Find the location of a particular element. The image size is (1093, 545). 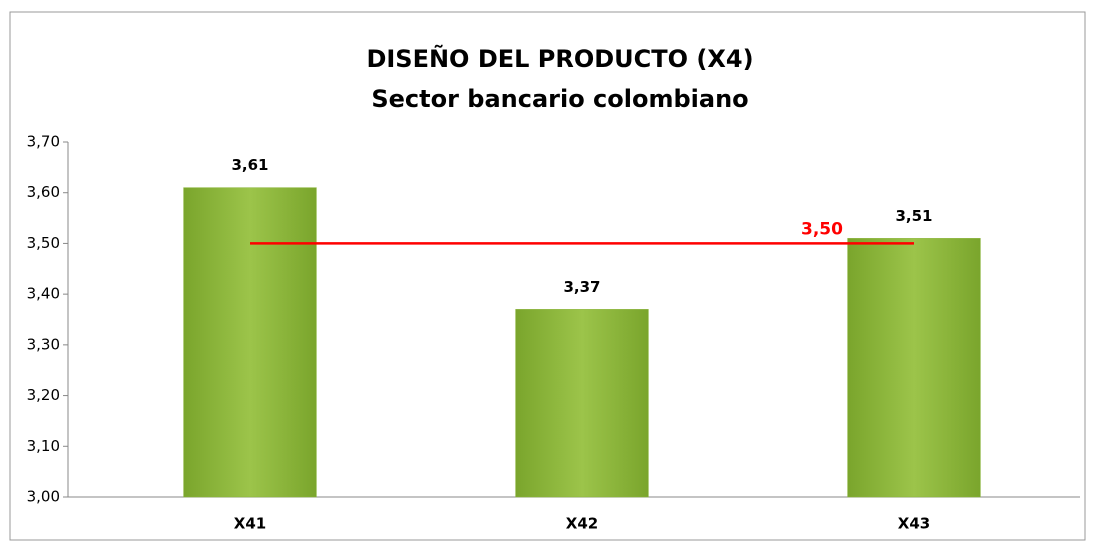

x-tick-label: X42 is located at coordinates (582, 524).